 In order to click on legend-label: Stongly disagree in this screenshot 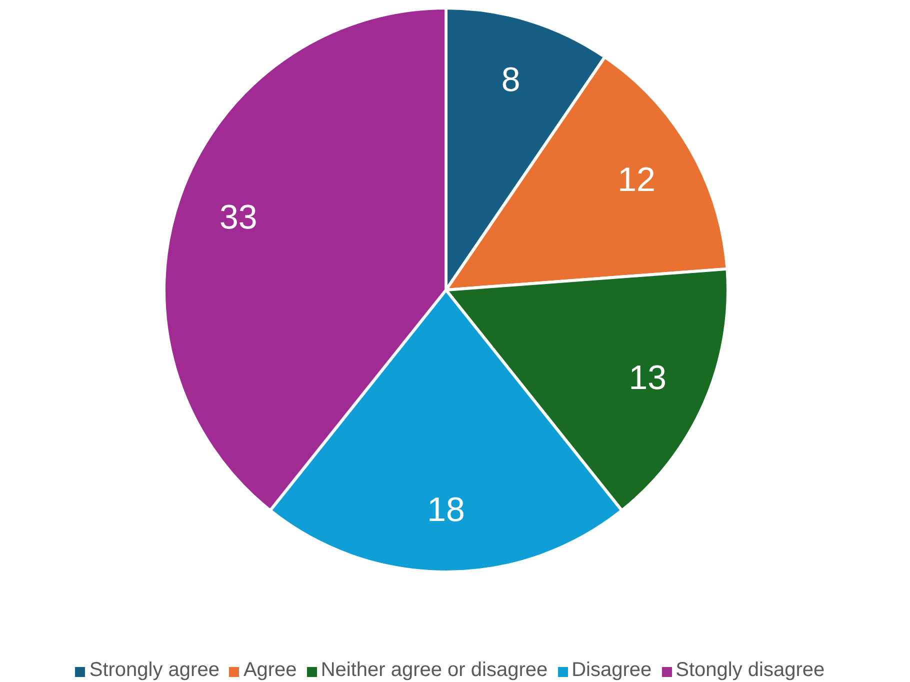, I will do `click(750, 670)`.